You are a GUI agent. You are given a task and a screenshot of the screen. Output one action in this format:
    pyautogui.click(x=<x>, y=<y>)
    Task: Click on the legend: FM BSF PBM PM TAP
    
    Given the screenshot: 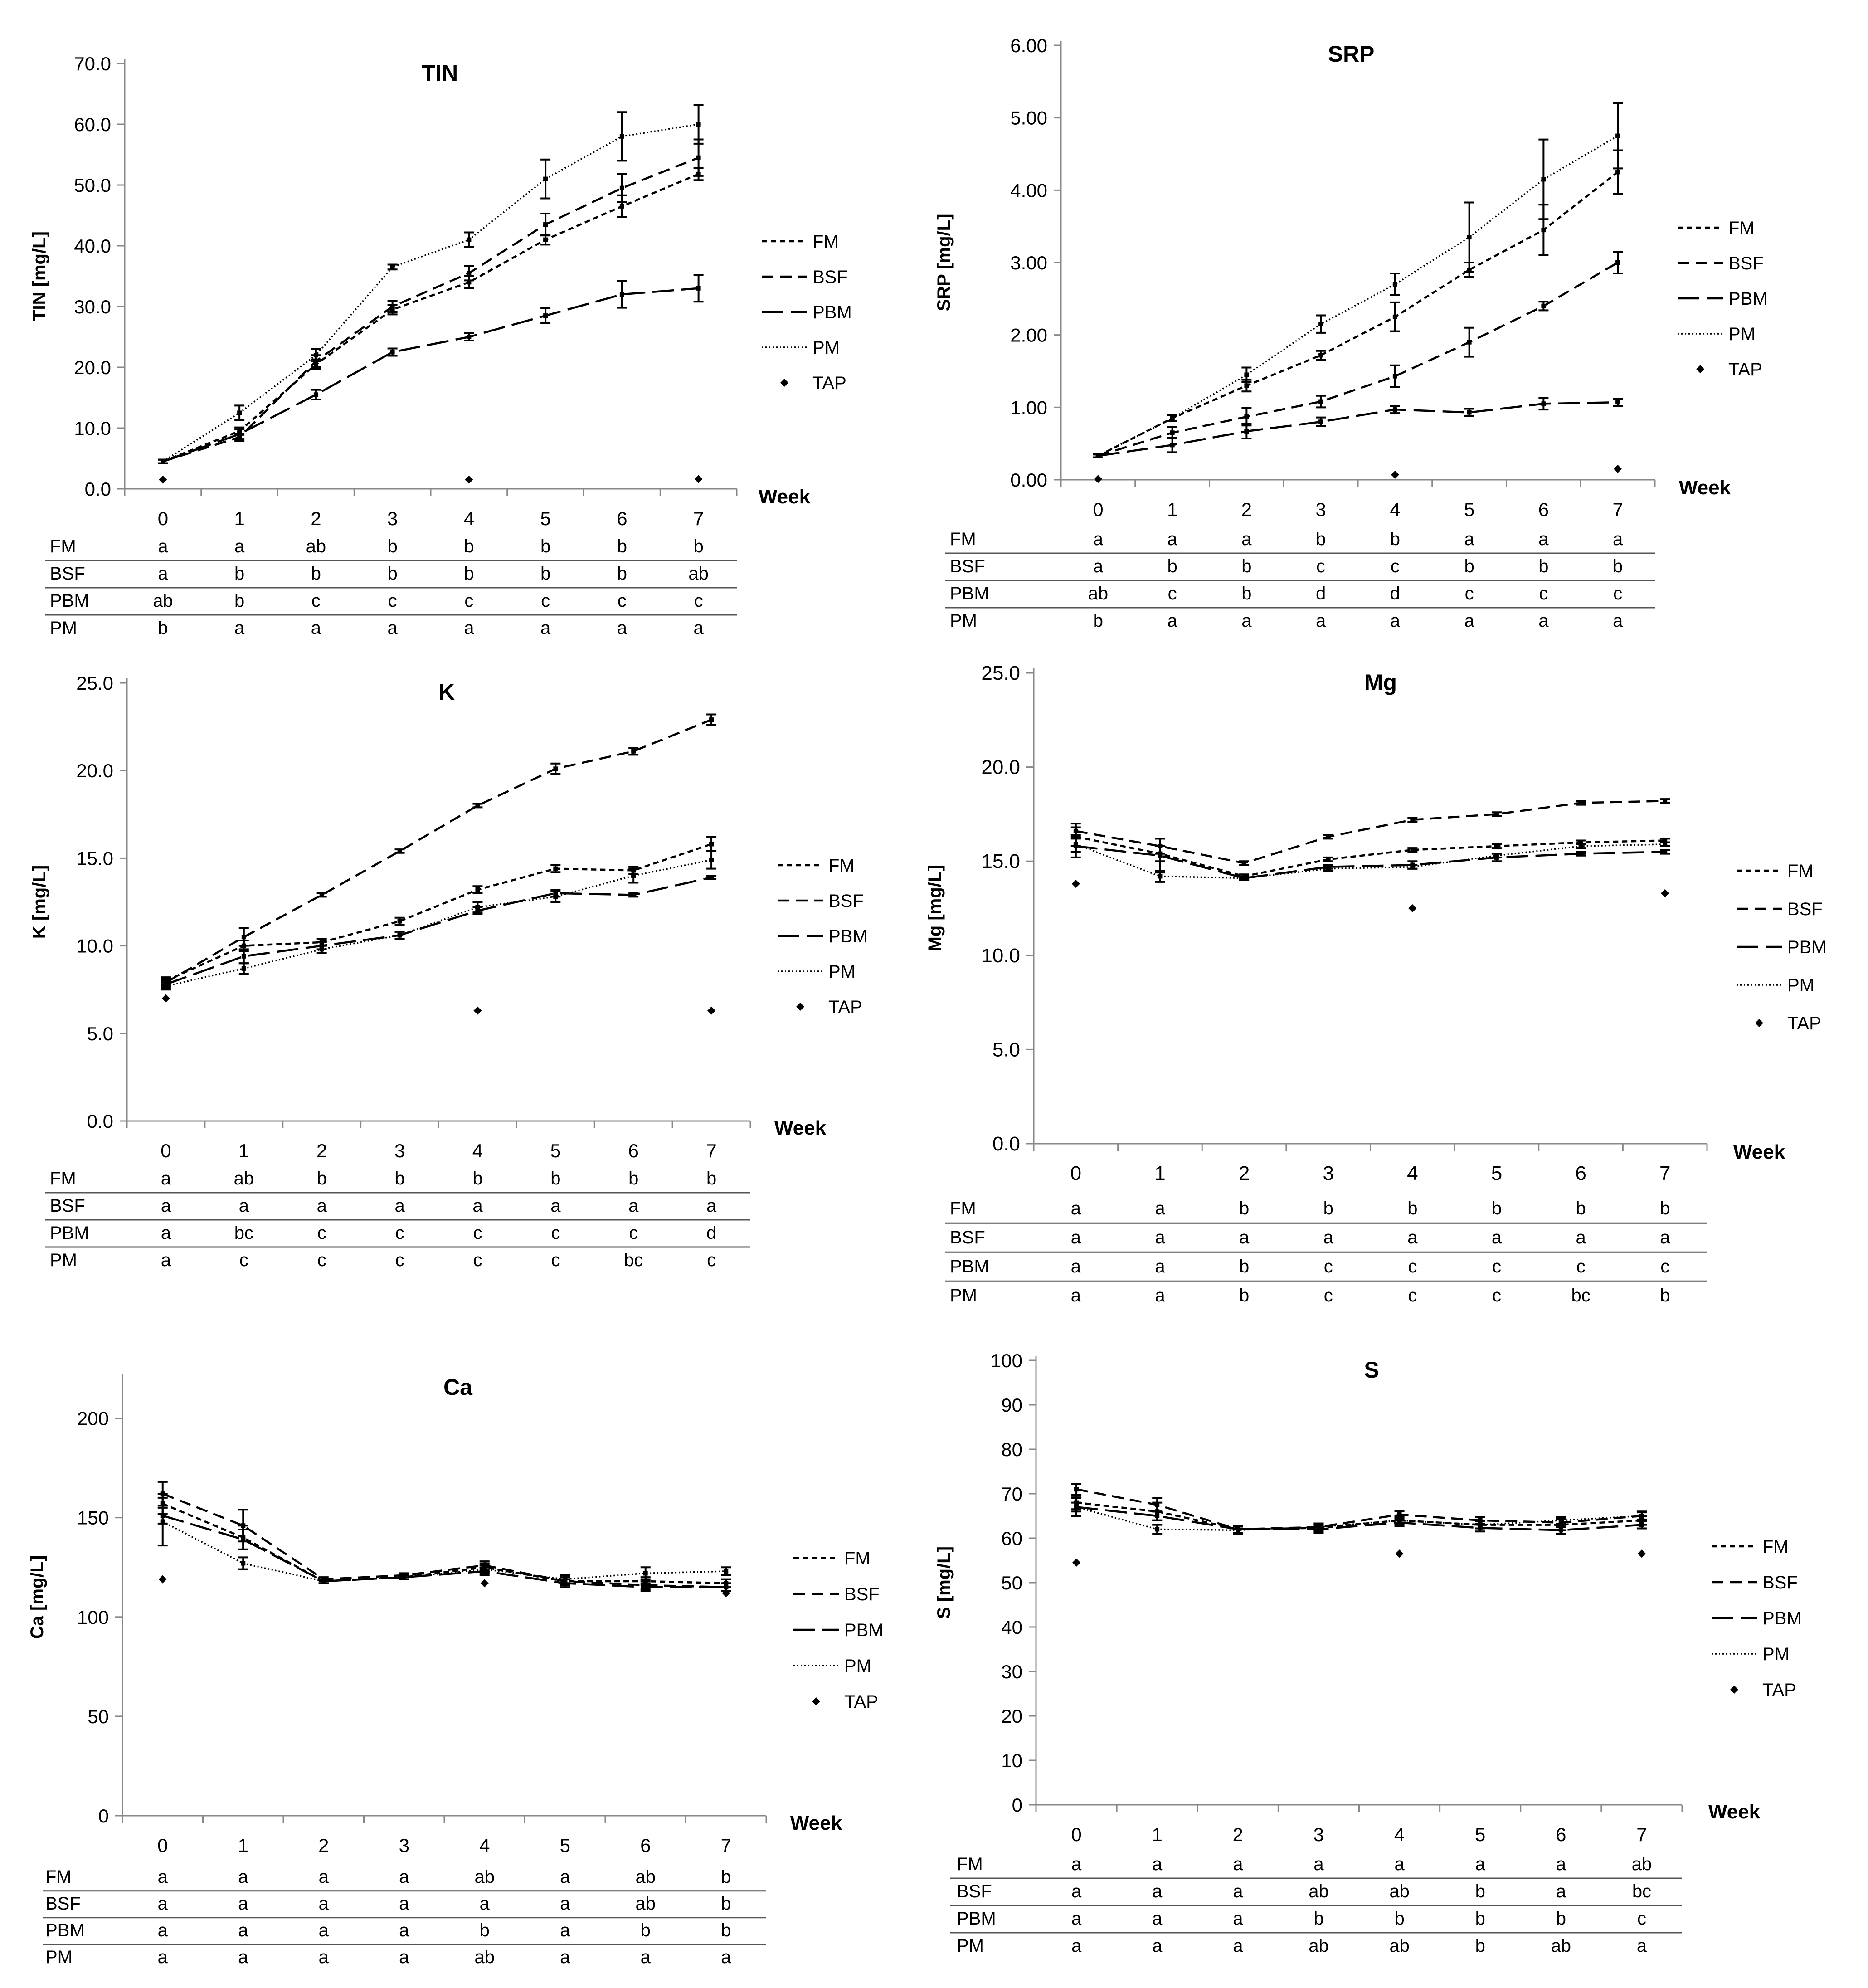 What is the action you would take?
    pyautogui.click(x=823, y=936)
    